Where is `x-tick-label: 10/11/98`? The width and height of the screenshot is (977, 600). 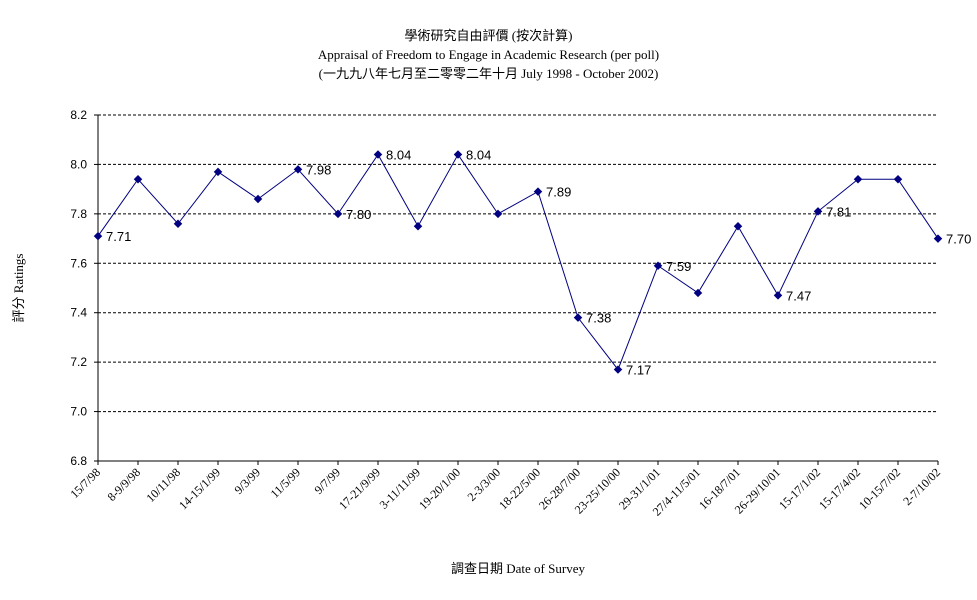
x-tick-label: 10/11/98 is located at coordinates (163, 485).